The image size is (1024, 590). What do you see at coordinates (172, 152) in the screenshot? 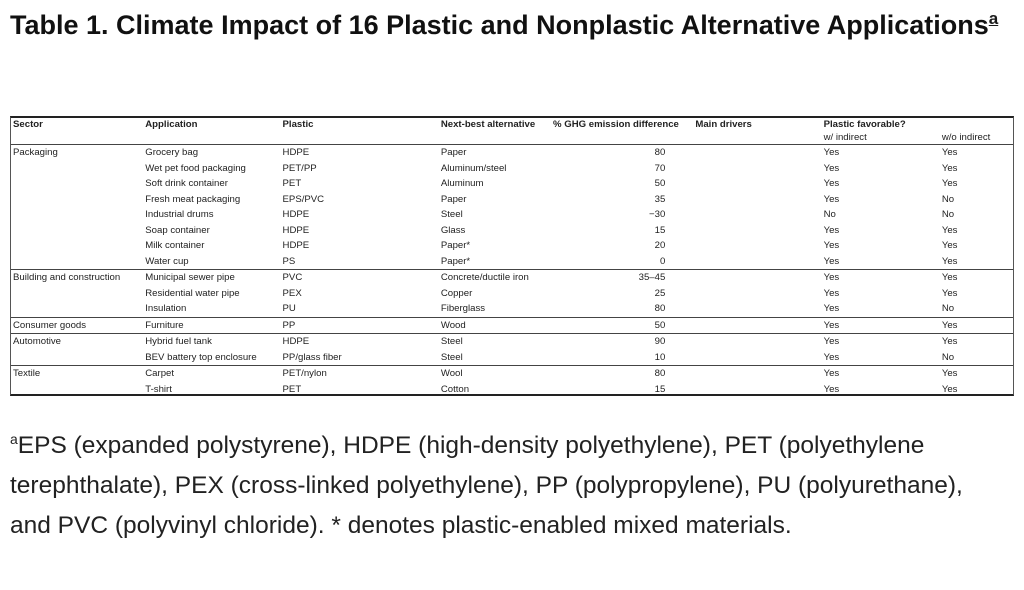
I see `cell-application: Grocery bag` at bounding box center [172, 152].